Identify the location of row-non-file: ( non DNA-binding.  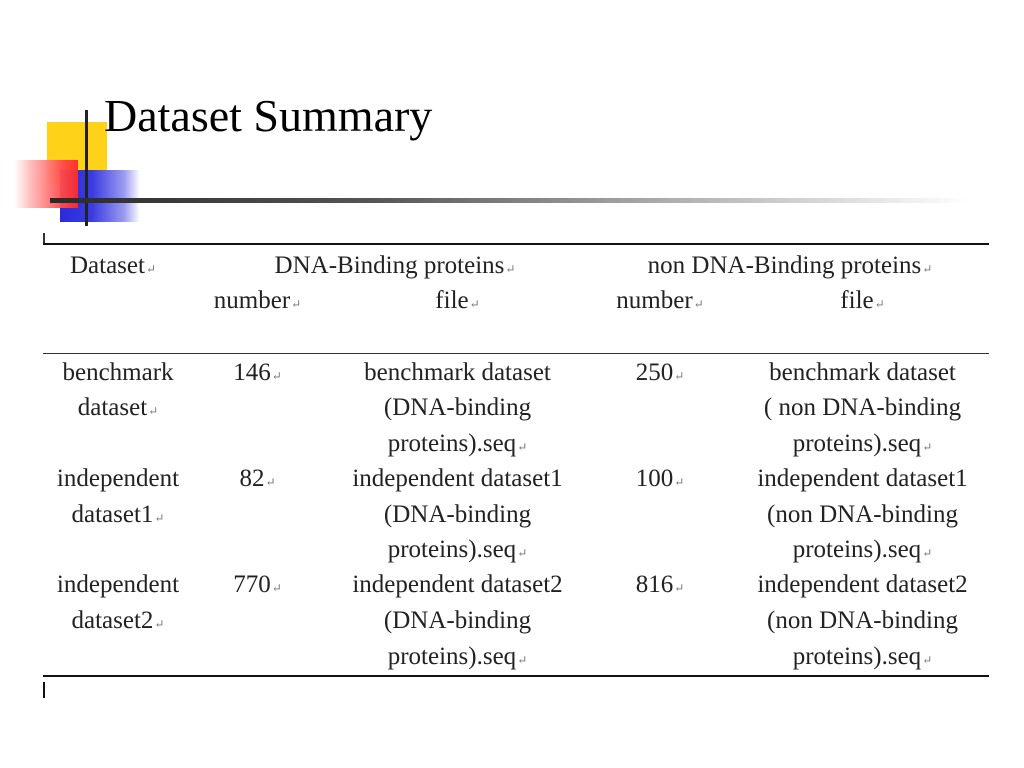
(862, 407).